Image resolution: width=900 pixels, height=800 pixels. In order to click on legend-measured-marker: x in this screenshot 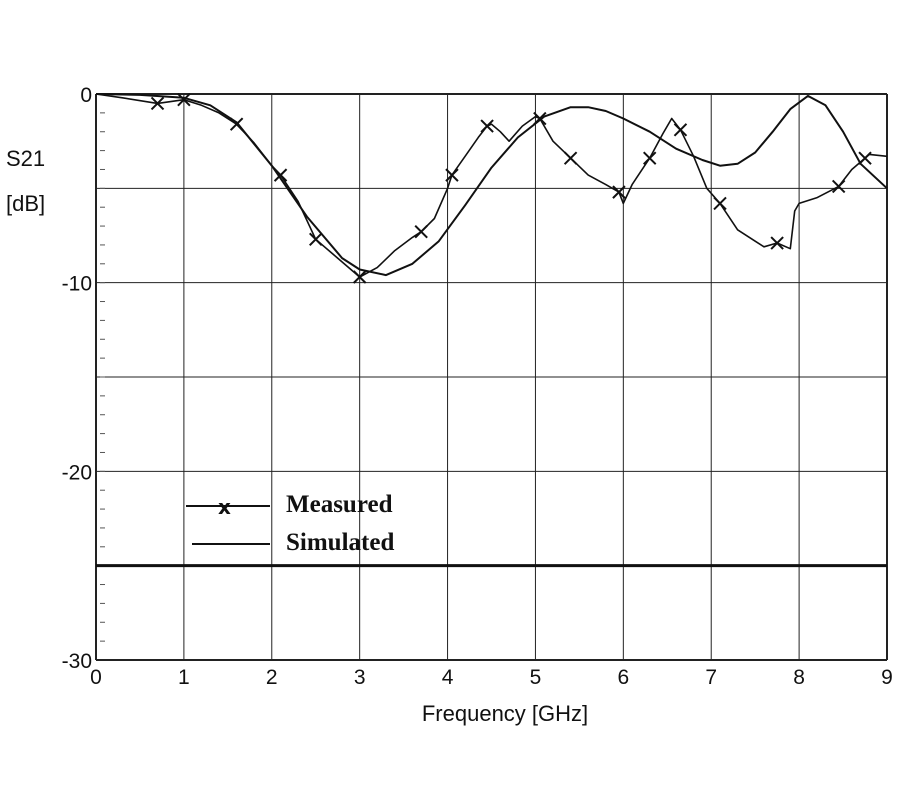, I will do `click(224, 507)`.